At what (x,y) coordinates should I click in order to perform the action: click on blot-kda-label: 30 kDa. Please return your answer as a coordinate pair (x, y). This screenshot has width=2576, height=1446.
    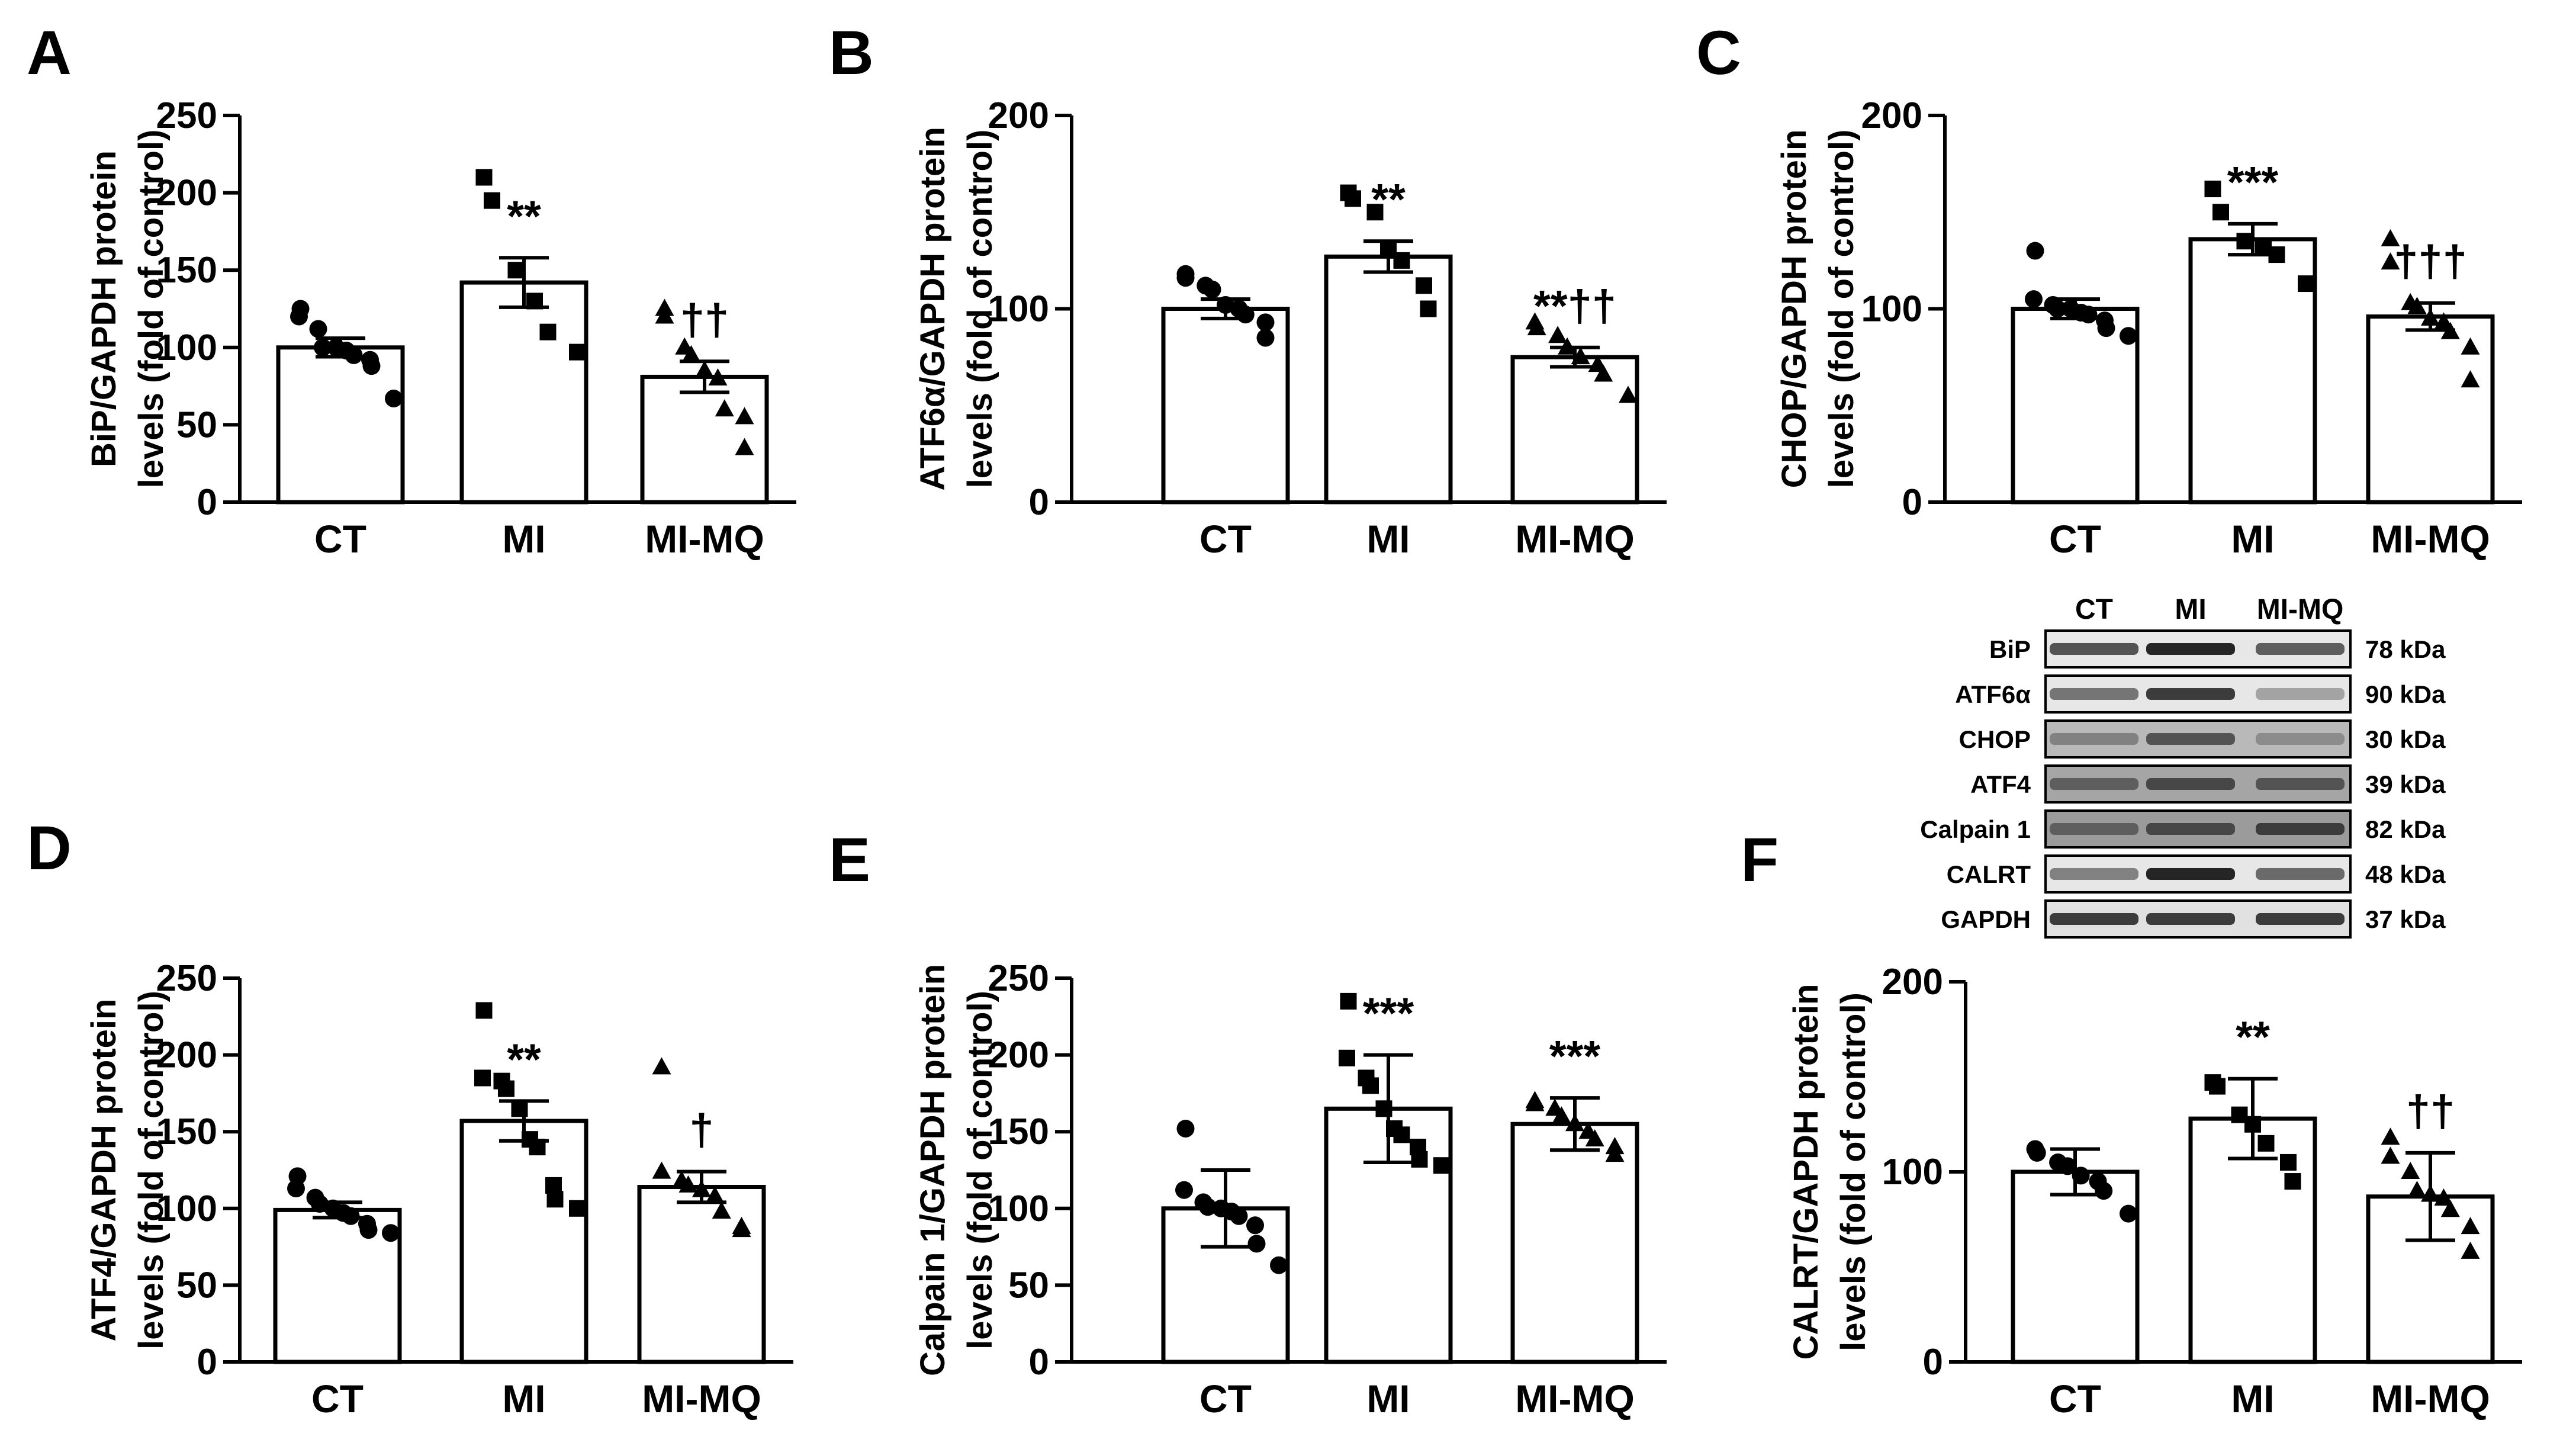
    Looking at the image, I should click on (2405, 739).